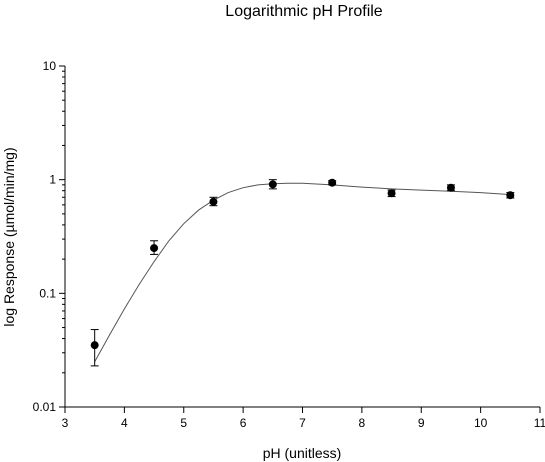 This screenshot has width=545, height=462. I want to click on y-tick-label-0.01: 0.01, so click(45, 407).